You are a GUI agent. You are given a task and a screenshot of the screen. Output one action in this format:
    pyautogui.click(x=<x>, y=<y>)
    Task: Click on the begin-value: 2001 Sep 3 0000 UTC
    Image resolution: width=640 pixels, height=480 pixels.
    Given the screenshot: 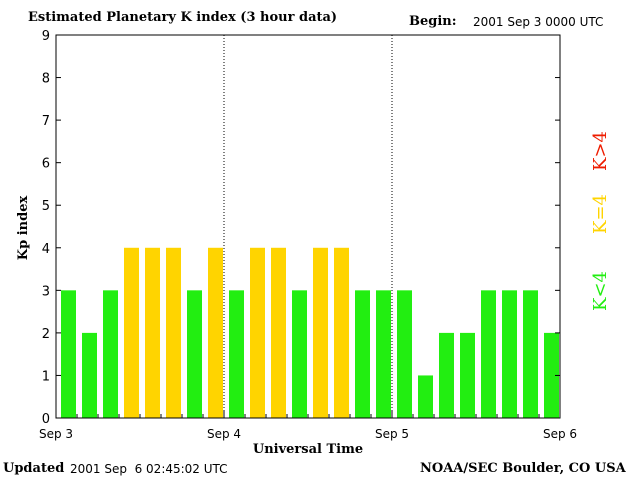 What is the action you would take?
    pyautogui.click(x=538, y=22)
    